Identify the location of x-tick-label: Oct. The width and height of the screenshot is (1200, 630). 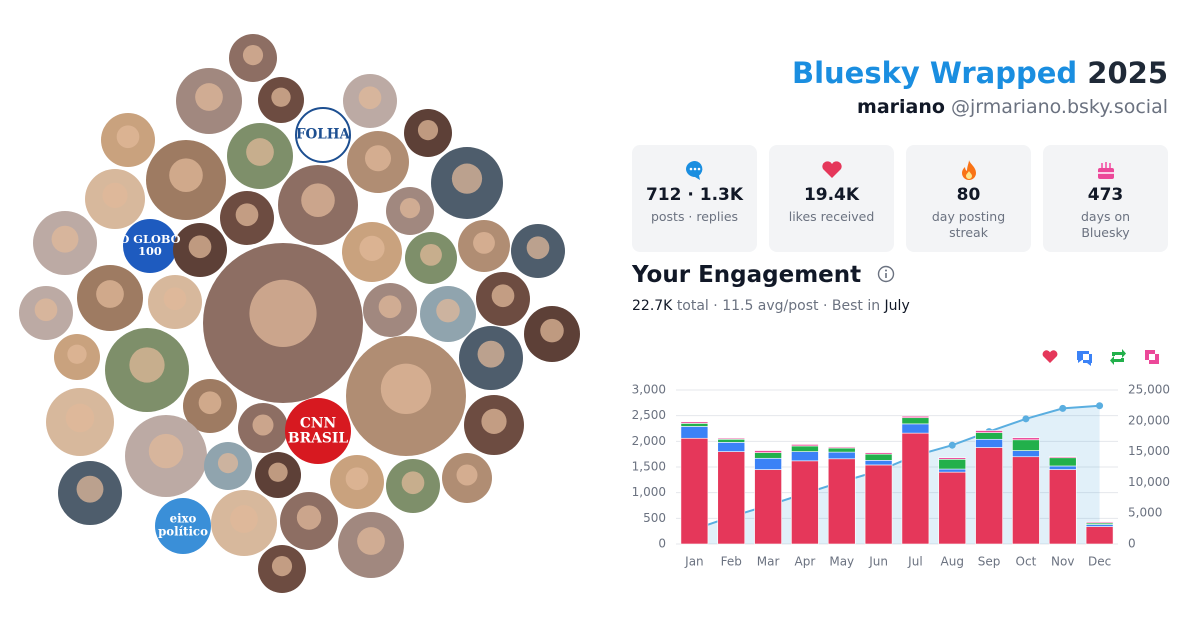
(1026, 562).